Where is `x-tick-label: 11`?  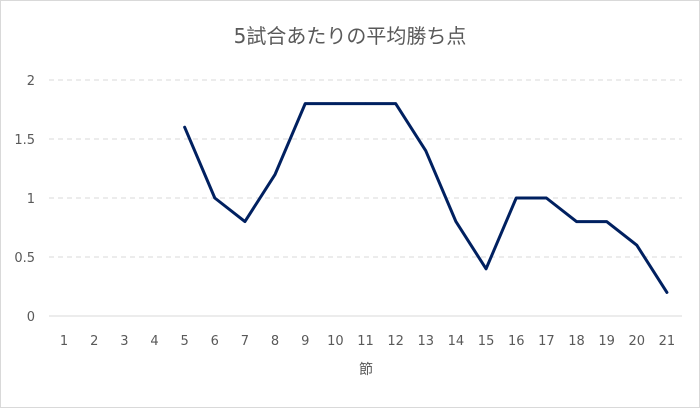
x-tick-label: 11 is located at coordinates (365, 341).